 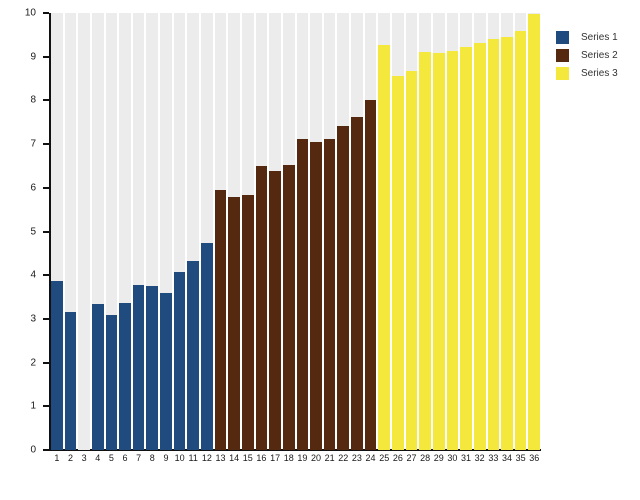 I want to click on x-axis-tick-label: 17, so click(x=275, y=458).